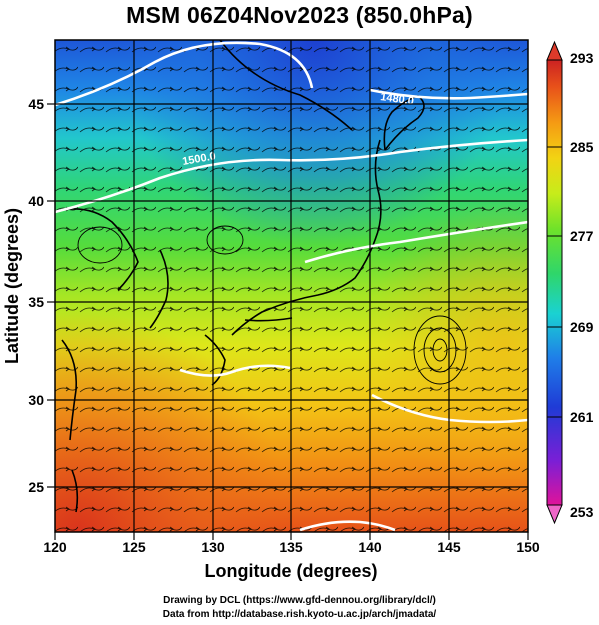 The image size is (599, 625). Describe the element at coordinates (215, 360) in the screenshot. I see `coast-kyushu` at that location.